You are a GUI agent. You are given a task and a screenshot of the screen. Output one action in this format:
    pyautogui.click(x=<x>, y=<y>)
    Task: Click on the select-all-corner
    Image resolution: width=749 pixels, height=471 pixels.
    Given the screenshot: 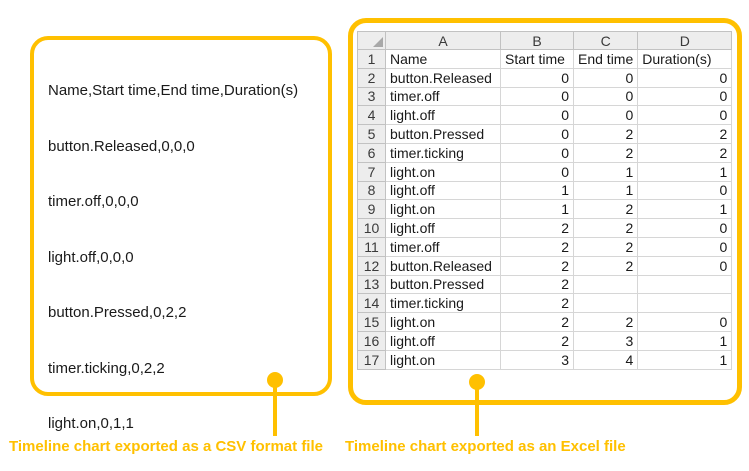 What is the action you would take?
    pyautogui.click(x=371, y=40)
    